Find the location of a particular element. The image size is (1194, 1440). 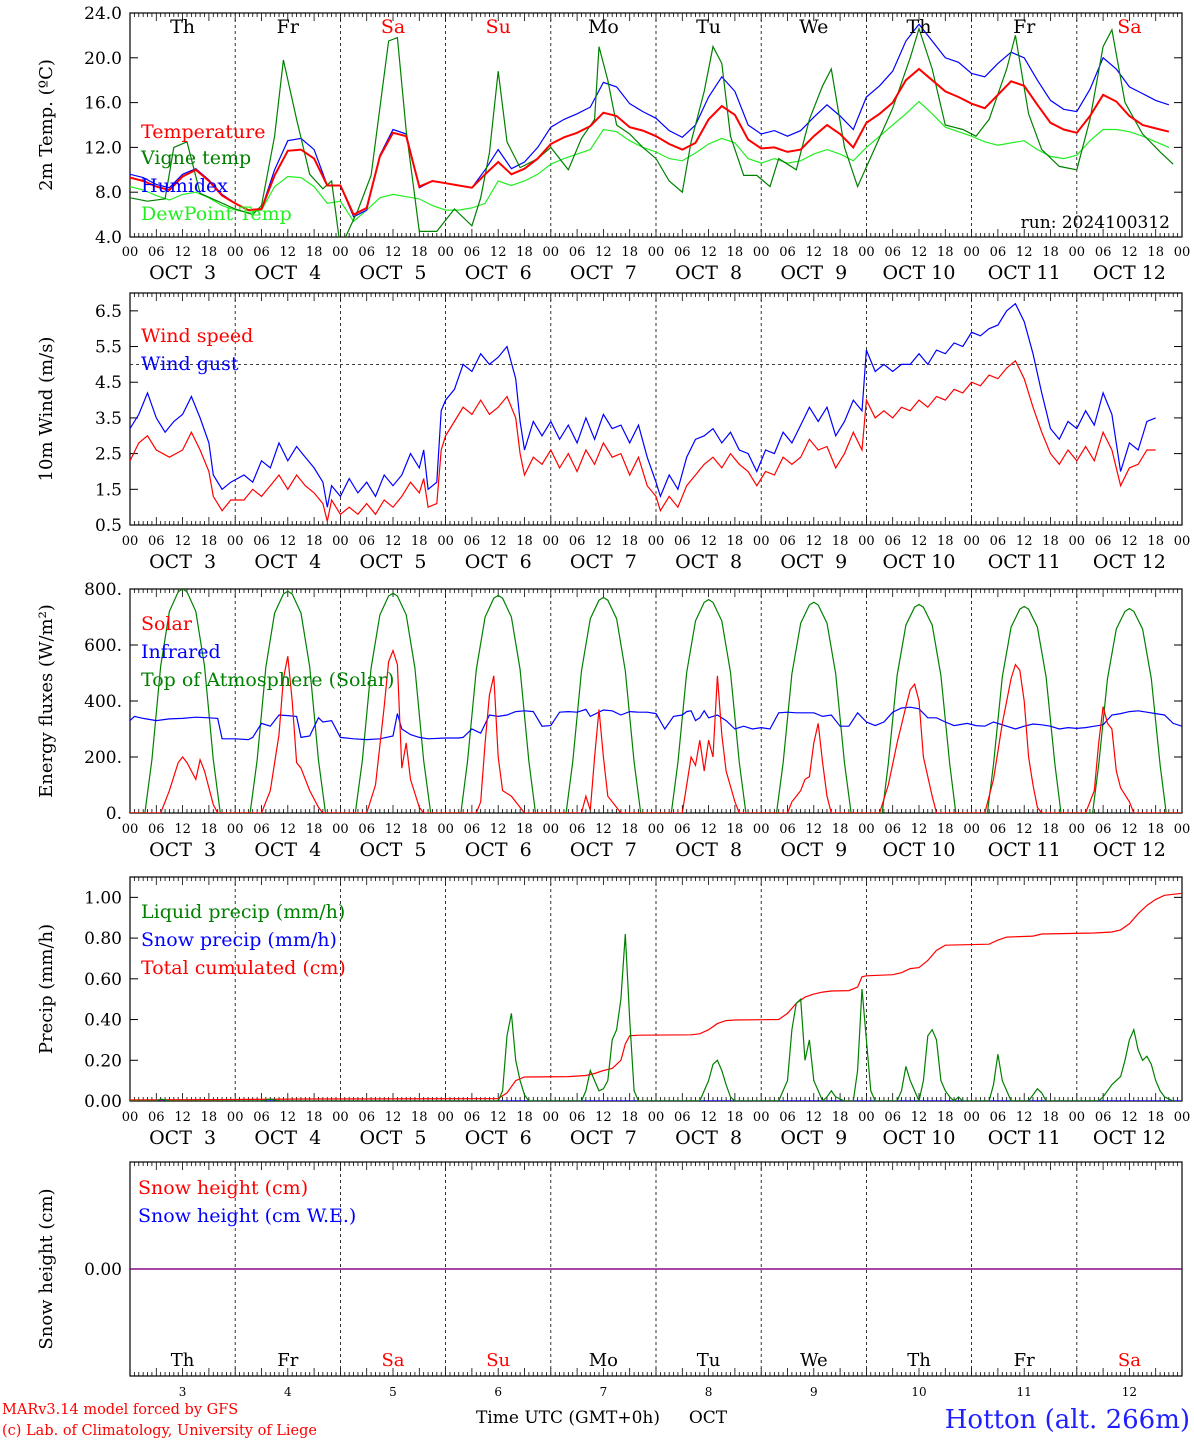

date-label: OCT 3 is located at coordinates (182, 850).